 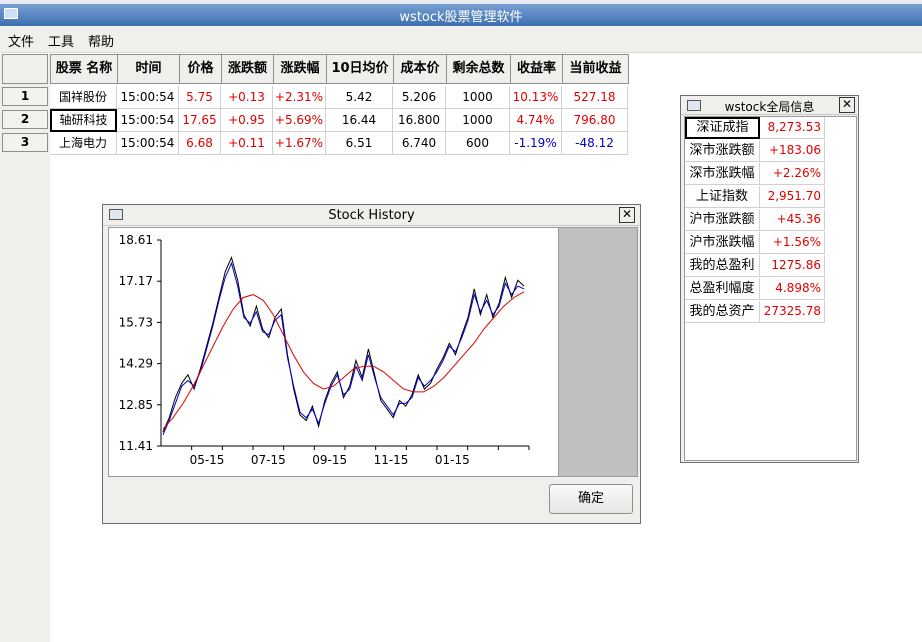 What do you see at coordinates (101, 42) in the screenshot?
I see `menu-help: 帮助` at bounding box center [101, 42].